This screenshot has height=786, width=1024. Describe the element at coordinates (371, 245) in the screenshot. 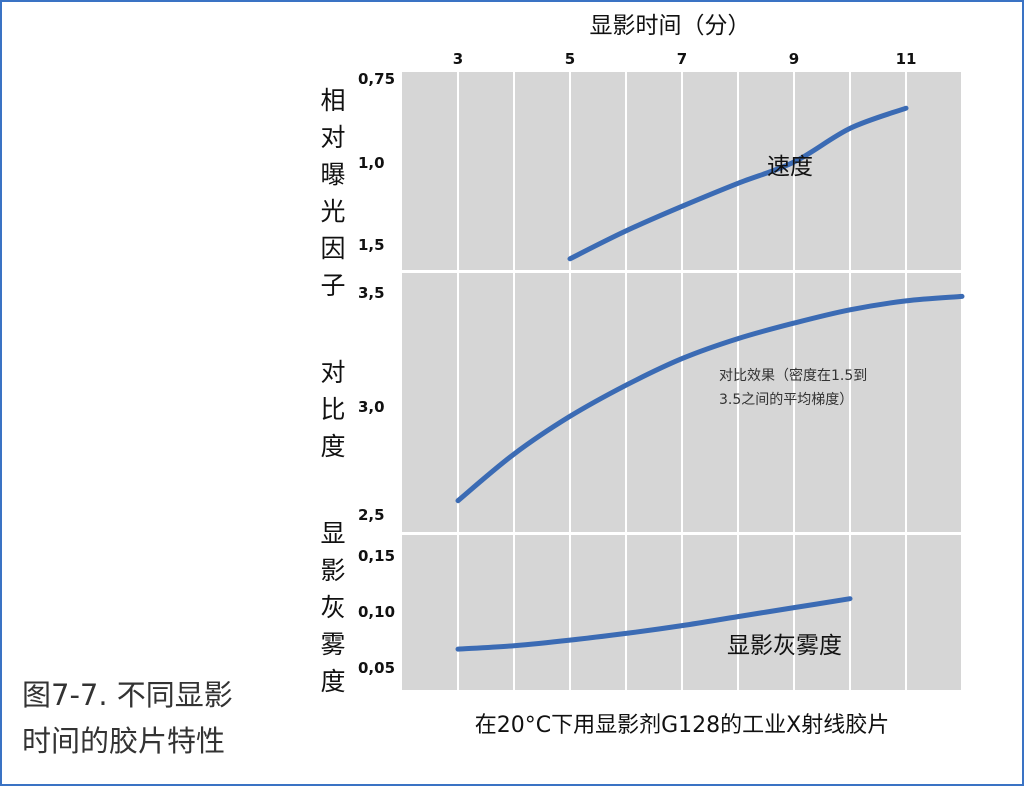

I see `speed-y-tick-label: 1,5` at that location.